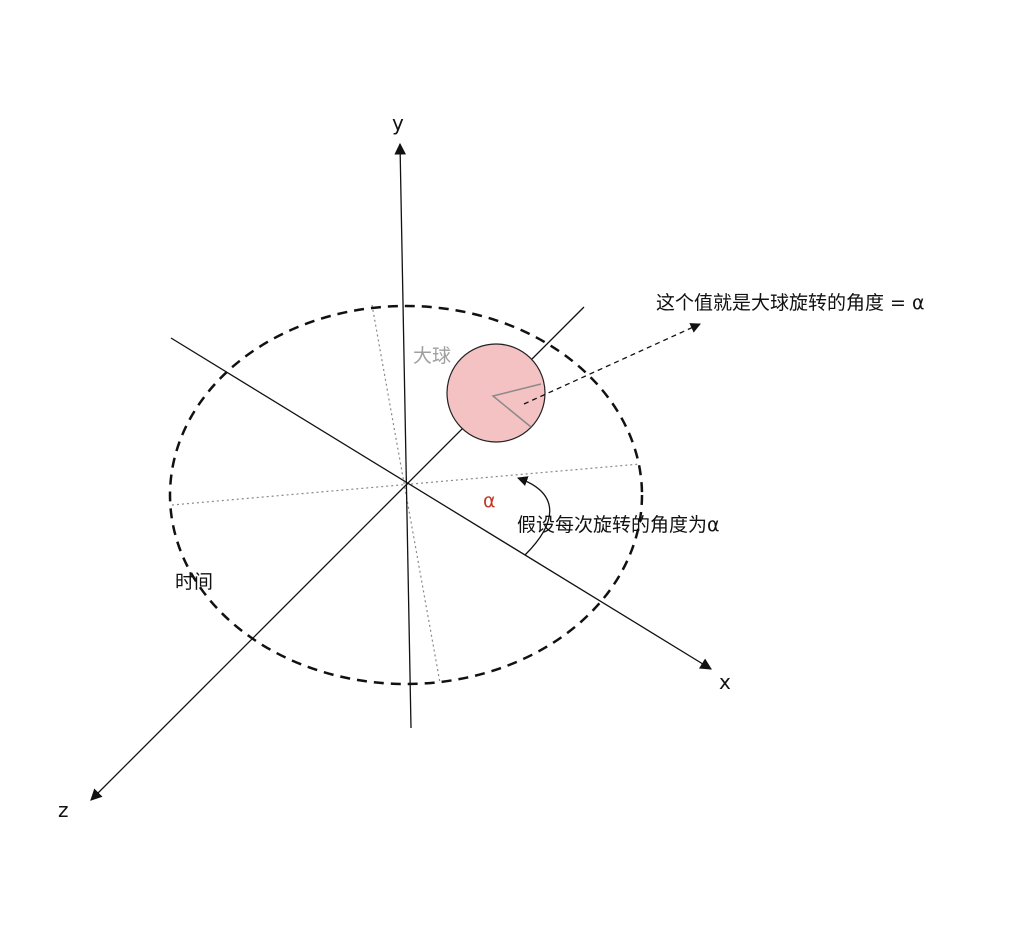 Image resolution: width=1030 pixels, height=940 pixels. I want to click on x-axis-label: x, so click(725, 682).